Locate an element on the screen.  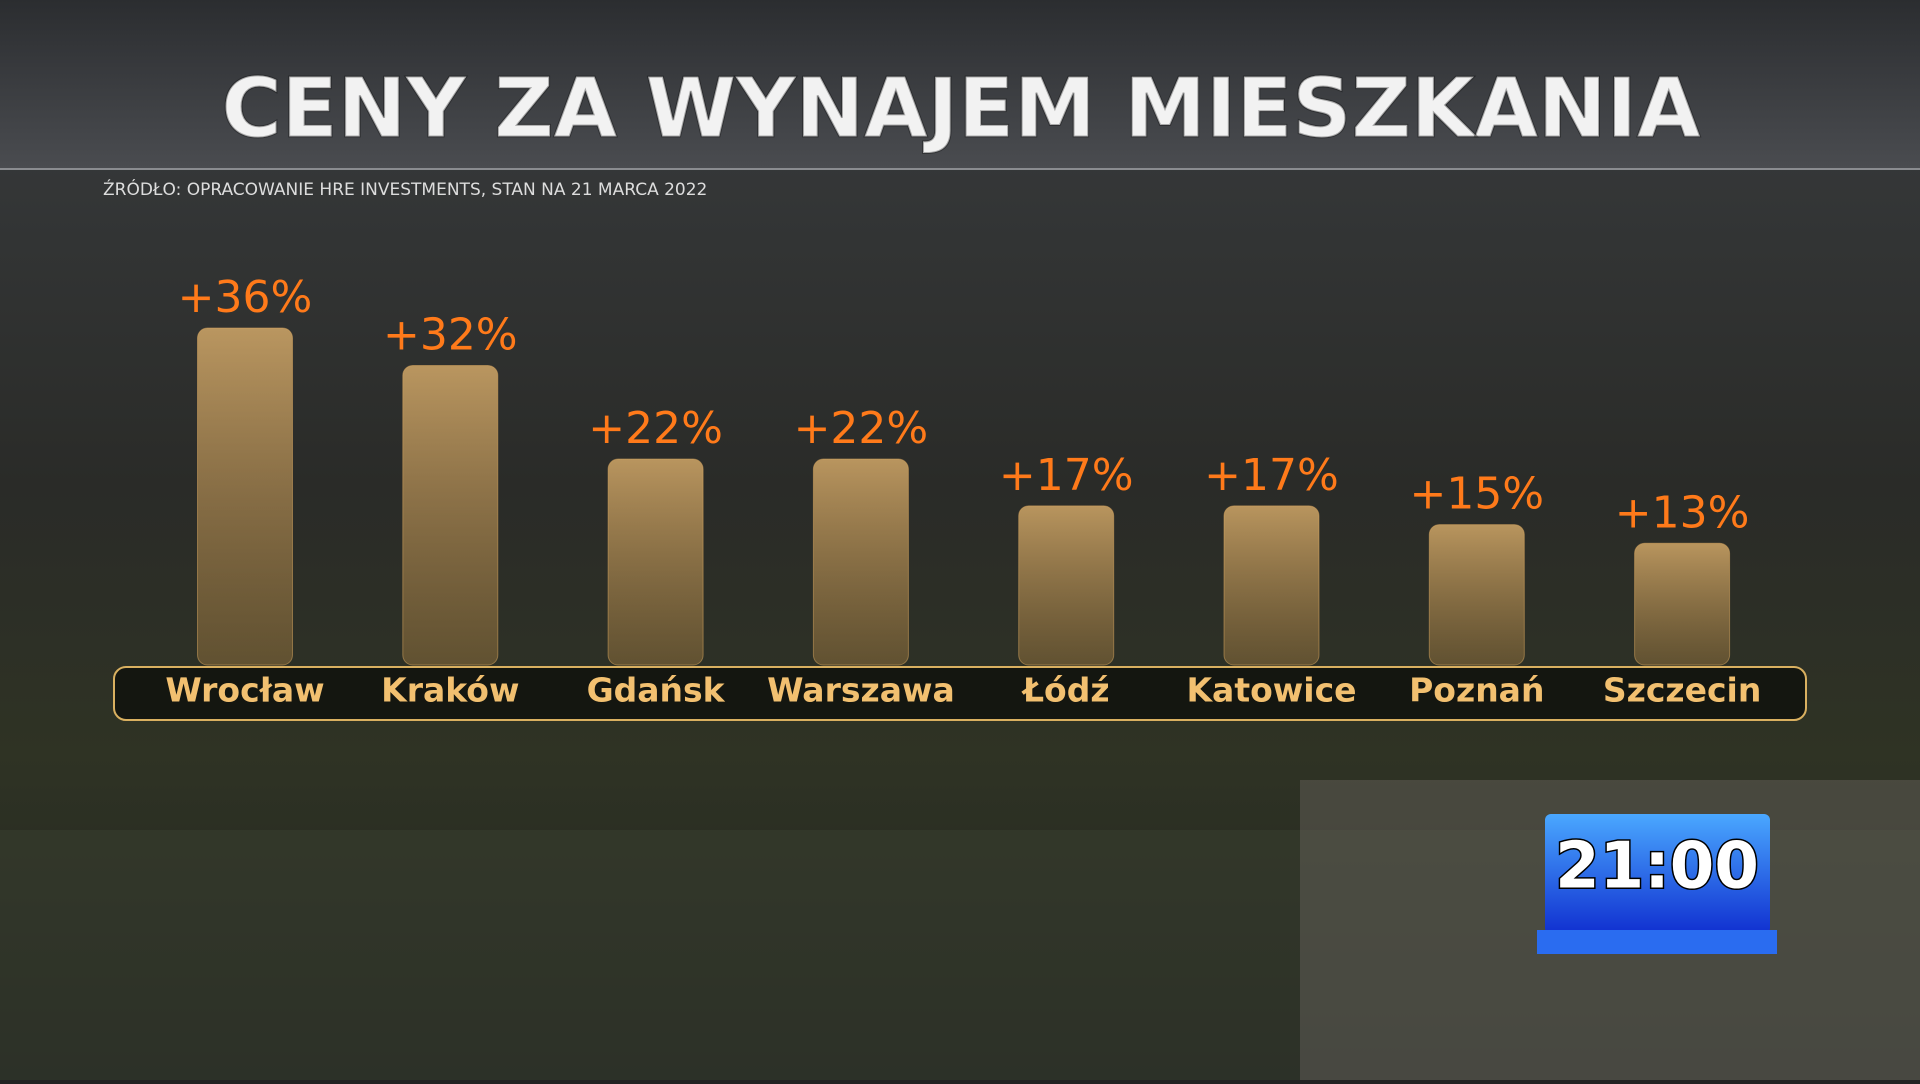
badge-logo: 21:00 is located at coordinates (1657, 884).